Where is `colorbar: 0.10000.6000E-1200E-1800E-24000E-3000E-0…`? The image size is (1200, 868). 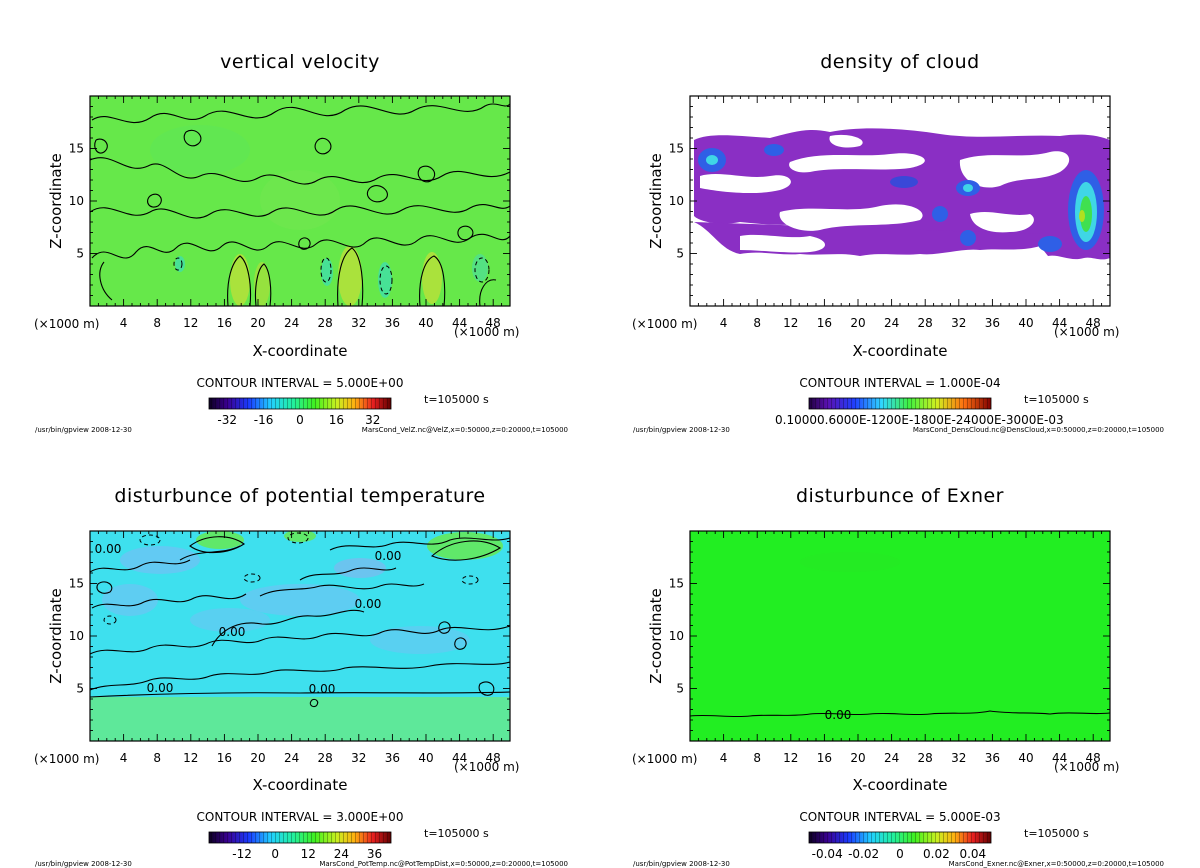
colorbar: 0.10000.6000E-1200E-1800E-24000E-3000E-0… is located at coordinates (919, 412).